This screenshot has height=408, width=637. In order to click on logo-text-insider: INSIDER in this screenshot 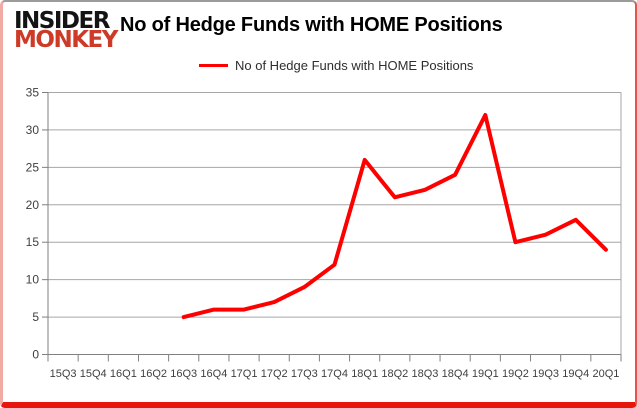, I will do `click(62, 21)`.